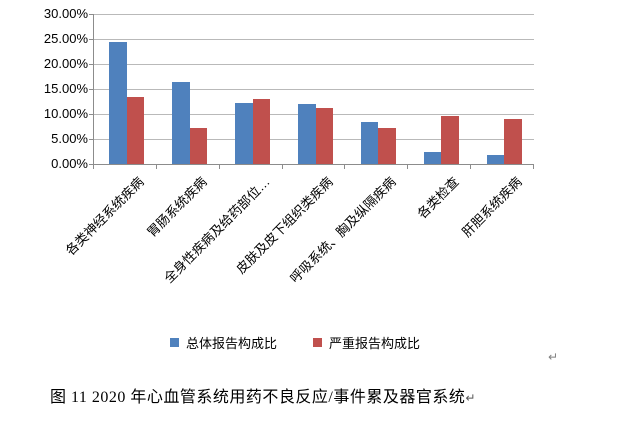 This screenshot has width=626, height=443. Describe the element at coordinates (295, 342) in the screenshot. I see `chart-legend: 总体报告构成比 严重报告构成比` at that location.